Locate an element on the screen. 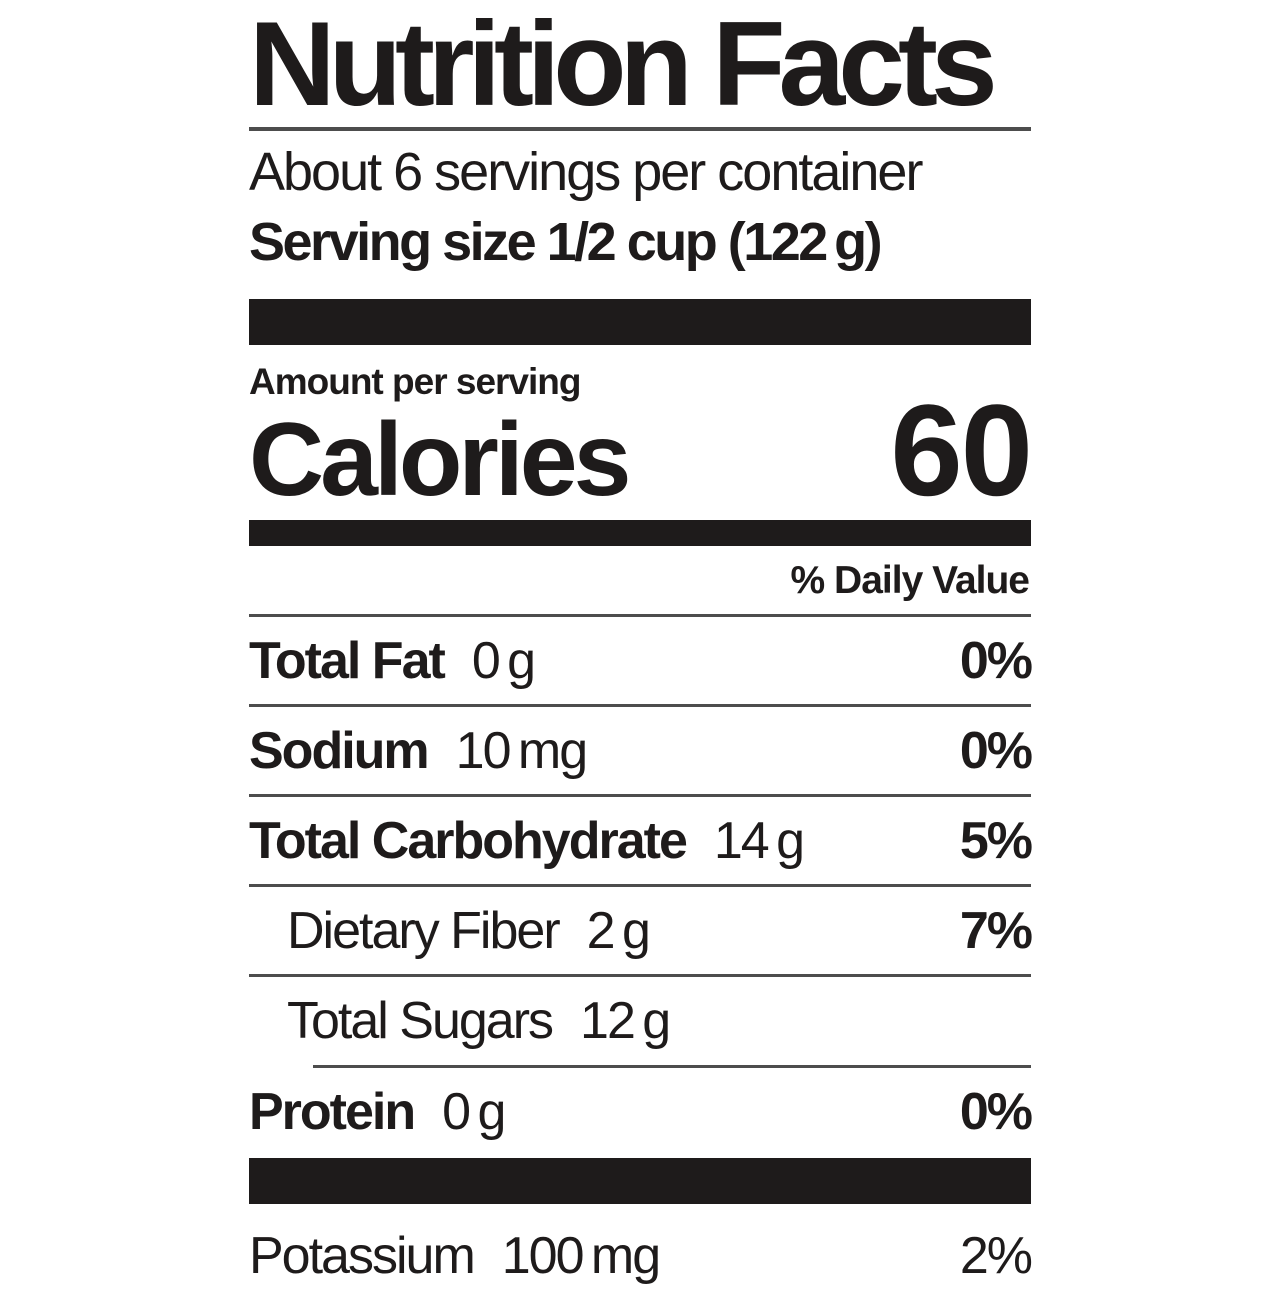 The height and width of the screenshot is (1299, 1280). serving-size-line: Serving size 1/2 cup (122 g) is located at coordinates (566, 242).